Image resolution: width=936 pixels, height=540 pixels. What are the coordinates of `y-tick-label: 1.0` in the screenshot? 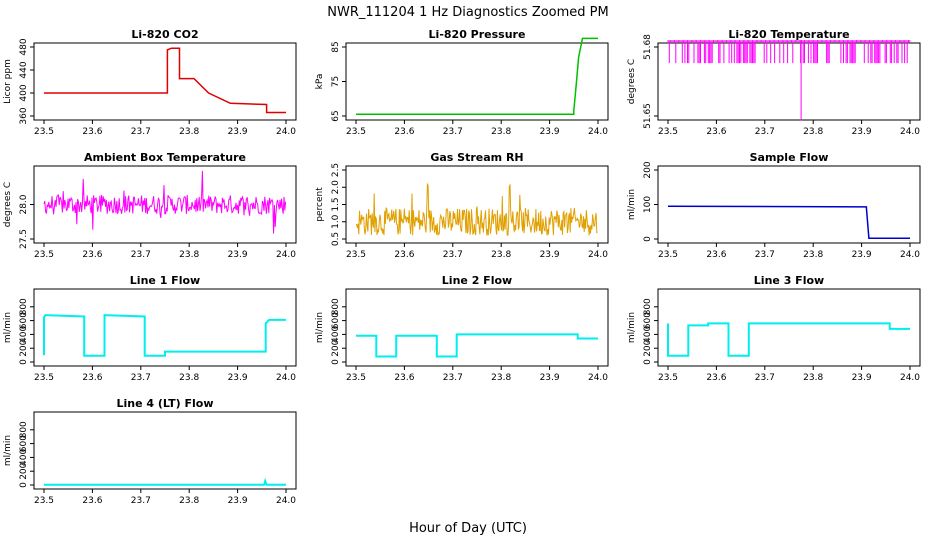 It's located at (336, 221).